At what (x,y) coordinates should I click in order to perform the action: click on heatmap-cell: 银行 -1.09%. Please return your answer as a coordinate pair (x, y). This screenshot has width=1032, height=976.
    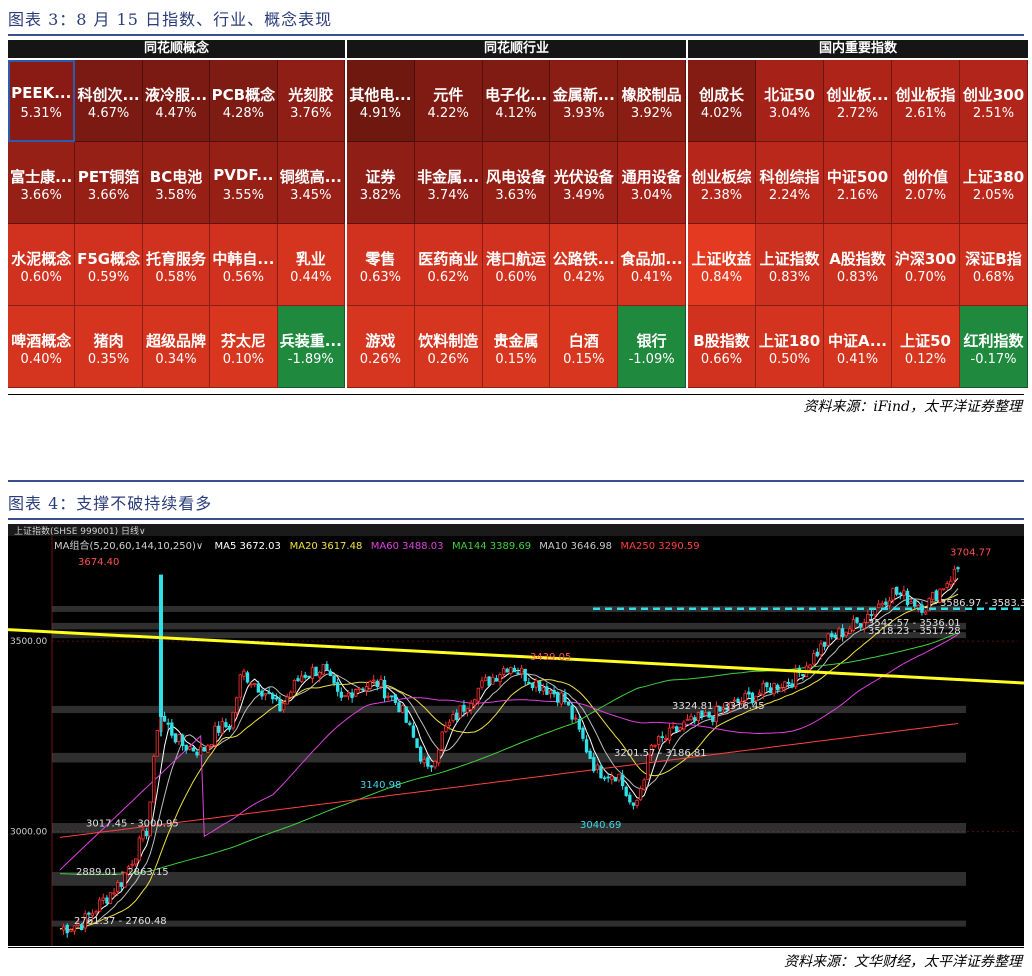
    Looking at the image, I should click on (652, 347).